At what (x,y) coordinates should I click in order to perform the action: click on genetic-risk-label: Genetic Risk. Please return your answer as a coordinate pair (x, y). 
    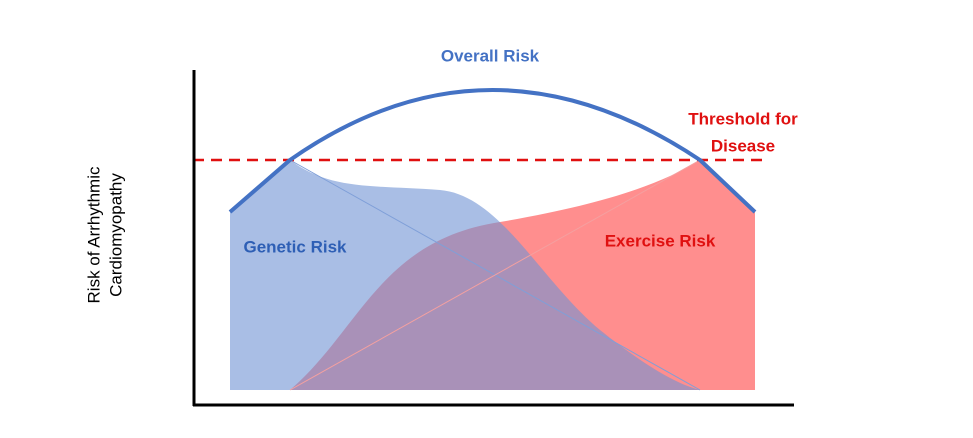
    Looking at the image, I should click on (296, 246).